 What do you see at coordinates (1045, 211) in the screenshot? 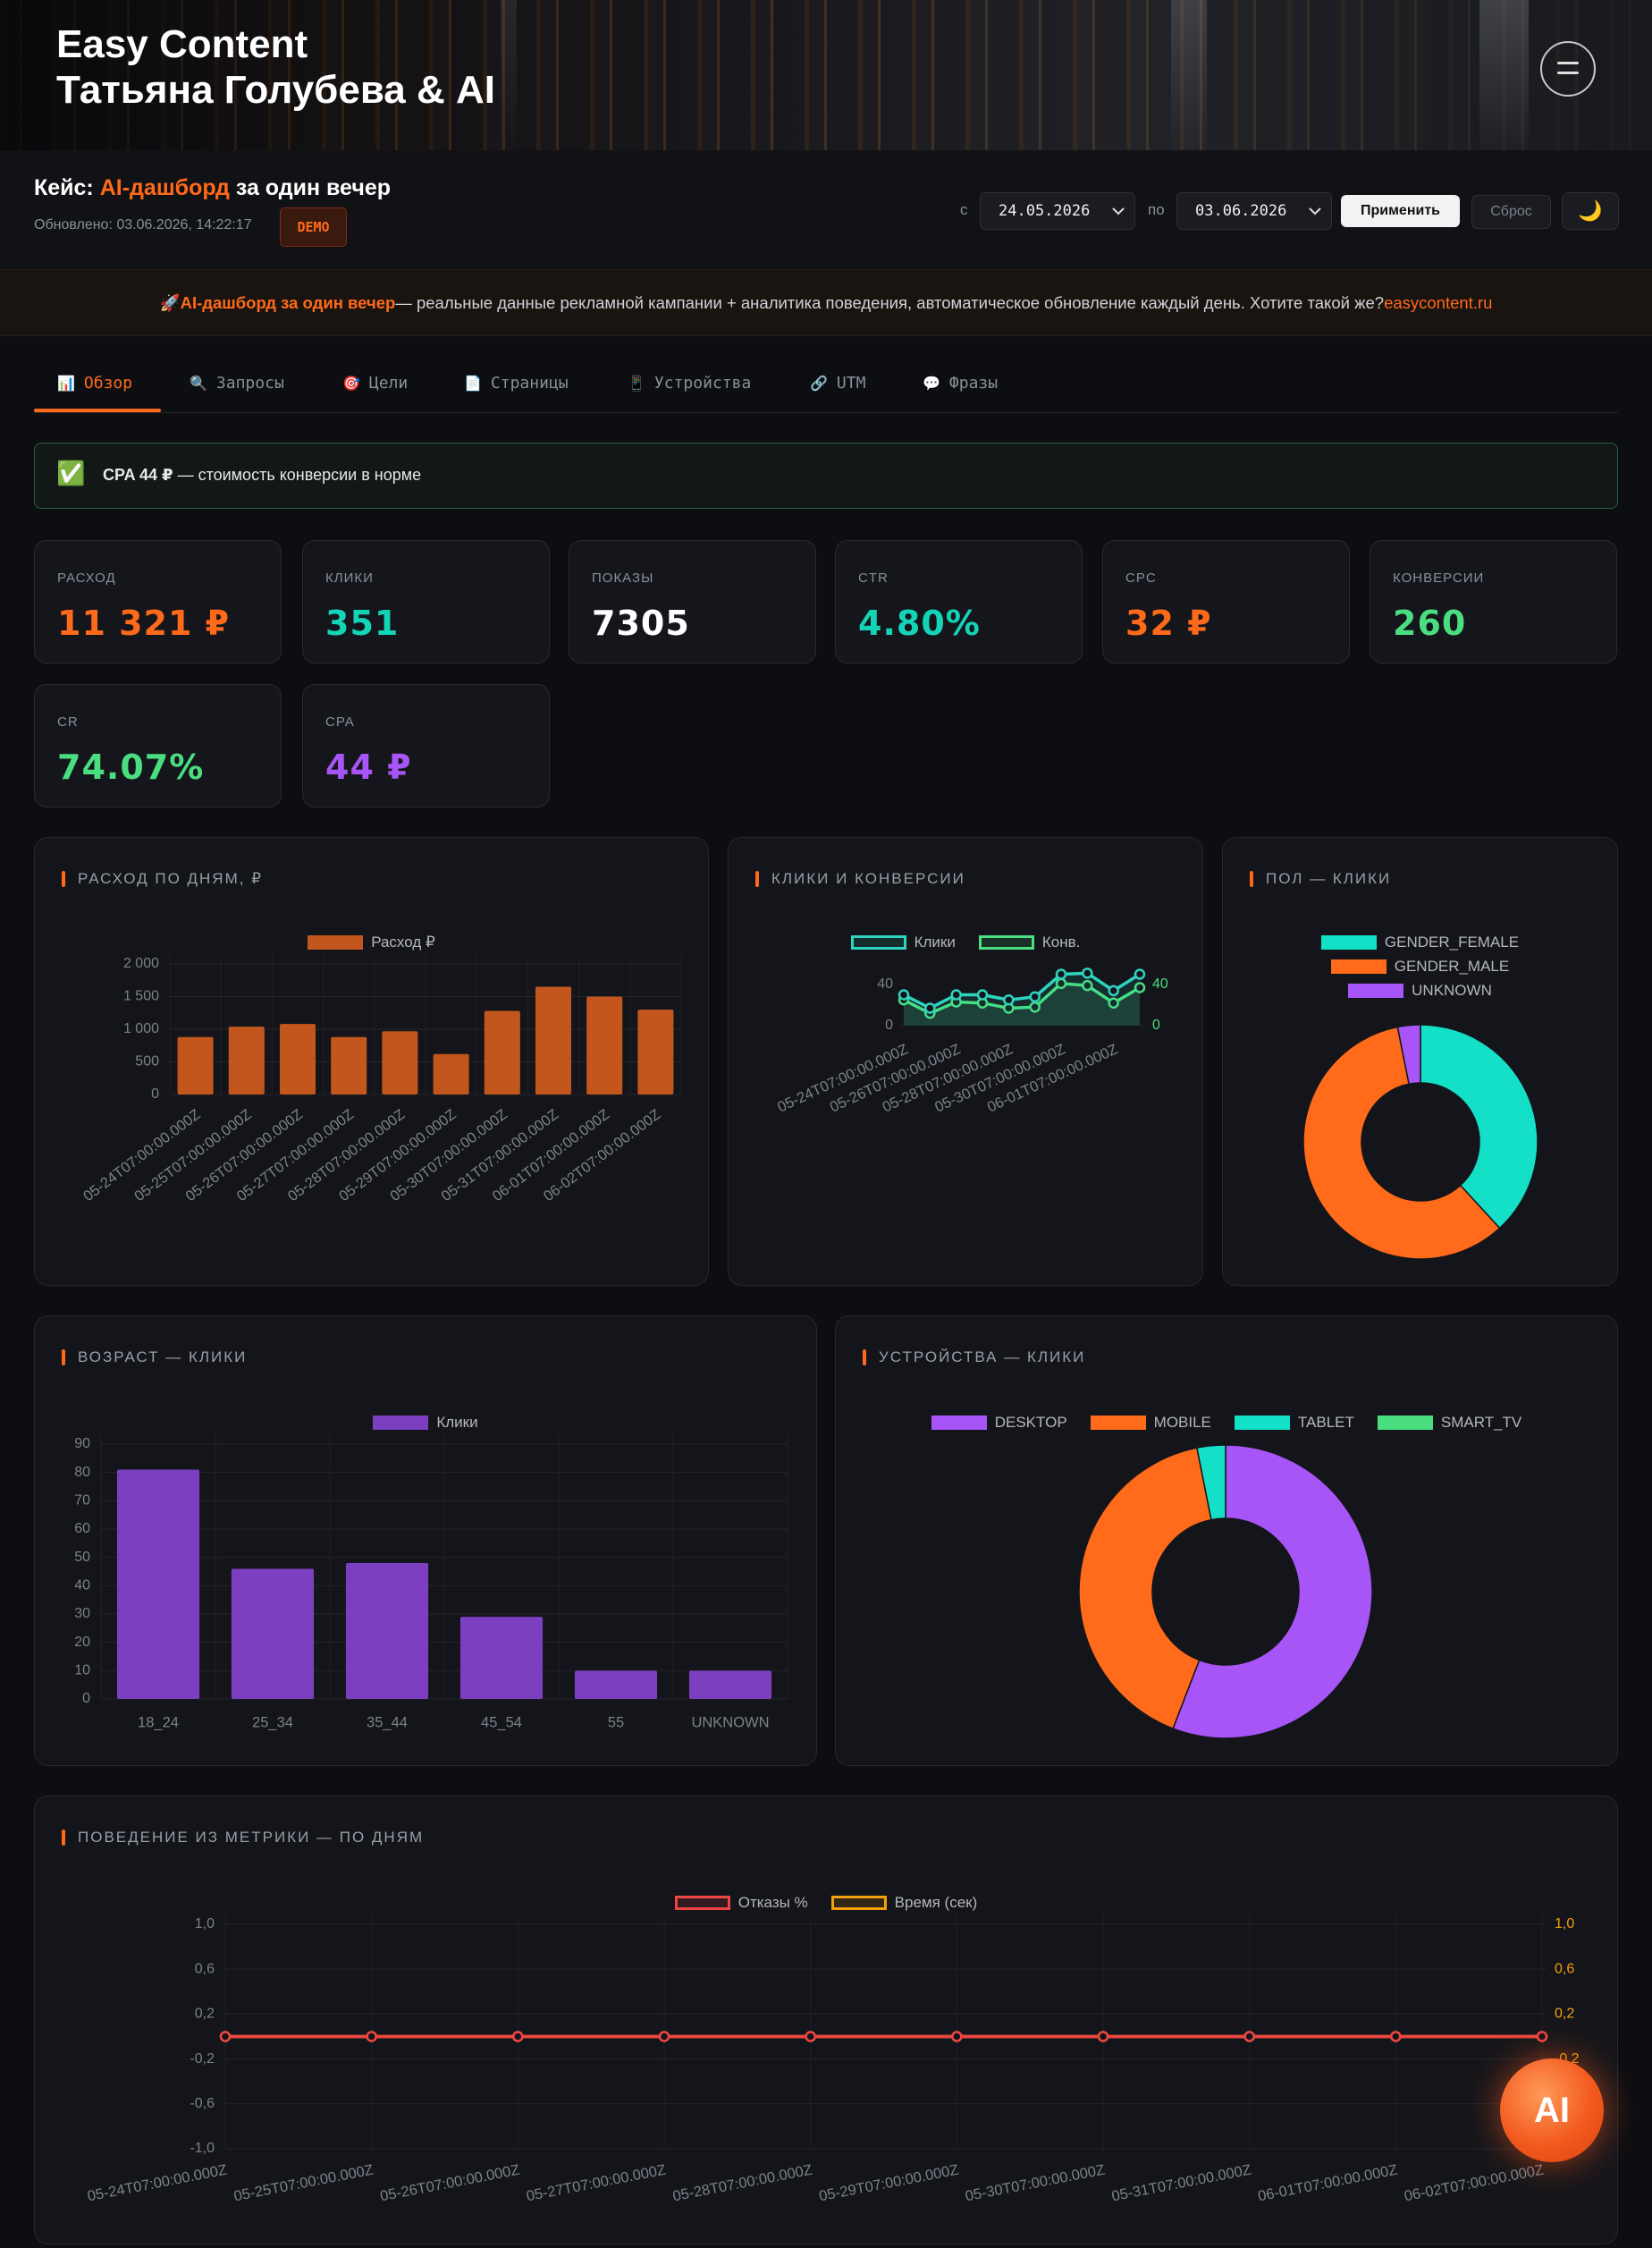
I see `date-value: 24.05.2026` at bounding box center [1045, 211].